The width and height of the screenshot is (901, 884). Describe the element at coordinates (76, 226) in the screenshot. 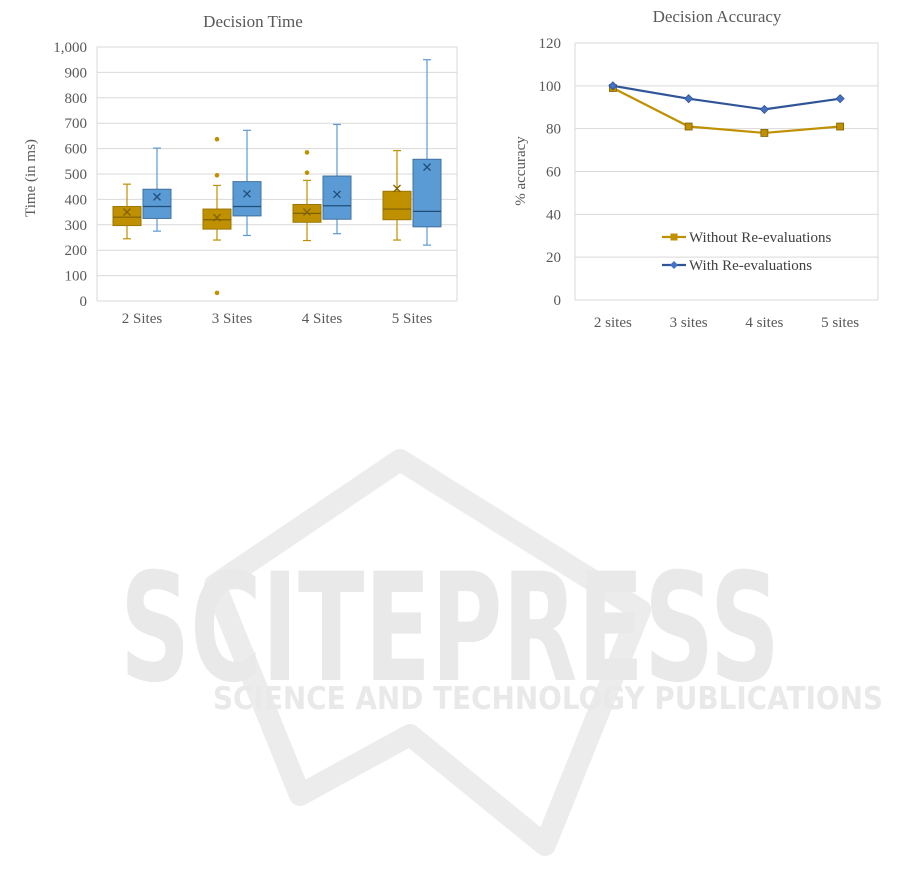

I see `box-y-tick-label: 300` at that location.